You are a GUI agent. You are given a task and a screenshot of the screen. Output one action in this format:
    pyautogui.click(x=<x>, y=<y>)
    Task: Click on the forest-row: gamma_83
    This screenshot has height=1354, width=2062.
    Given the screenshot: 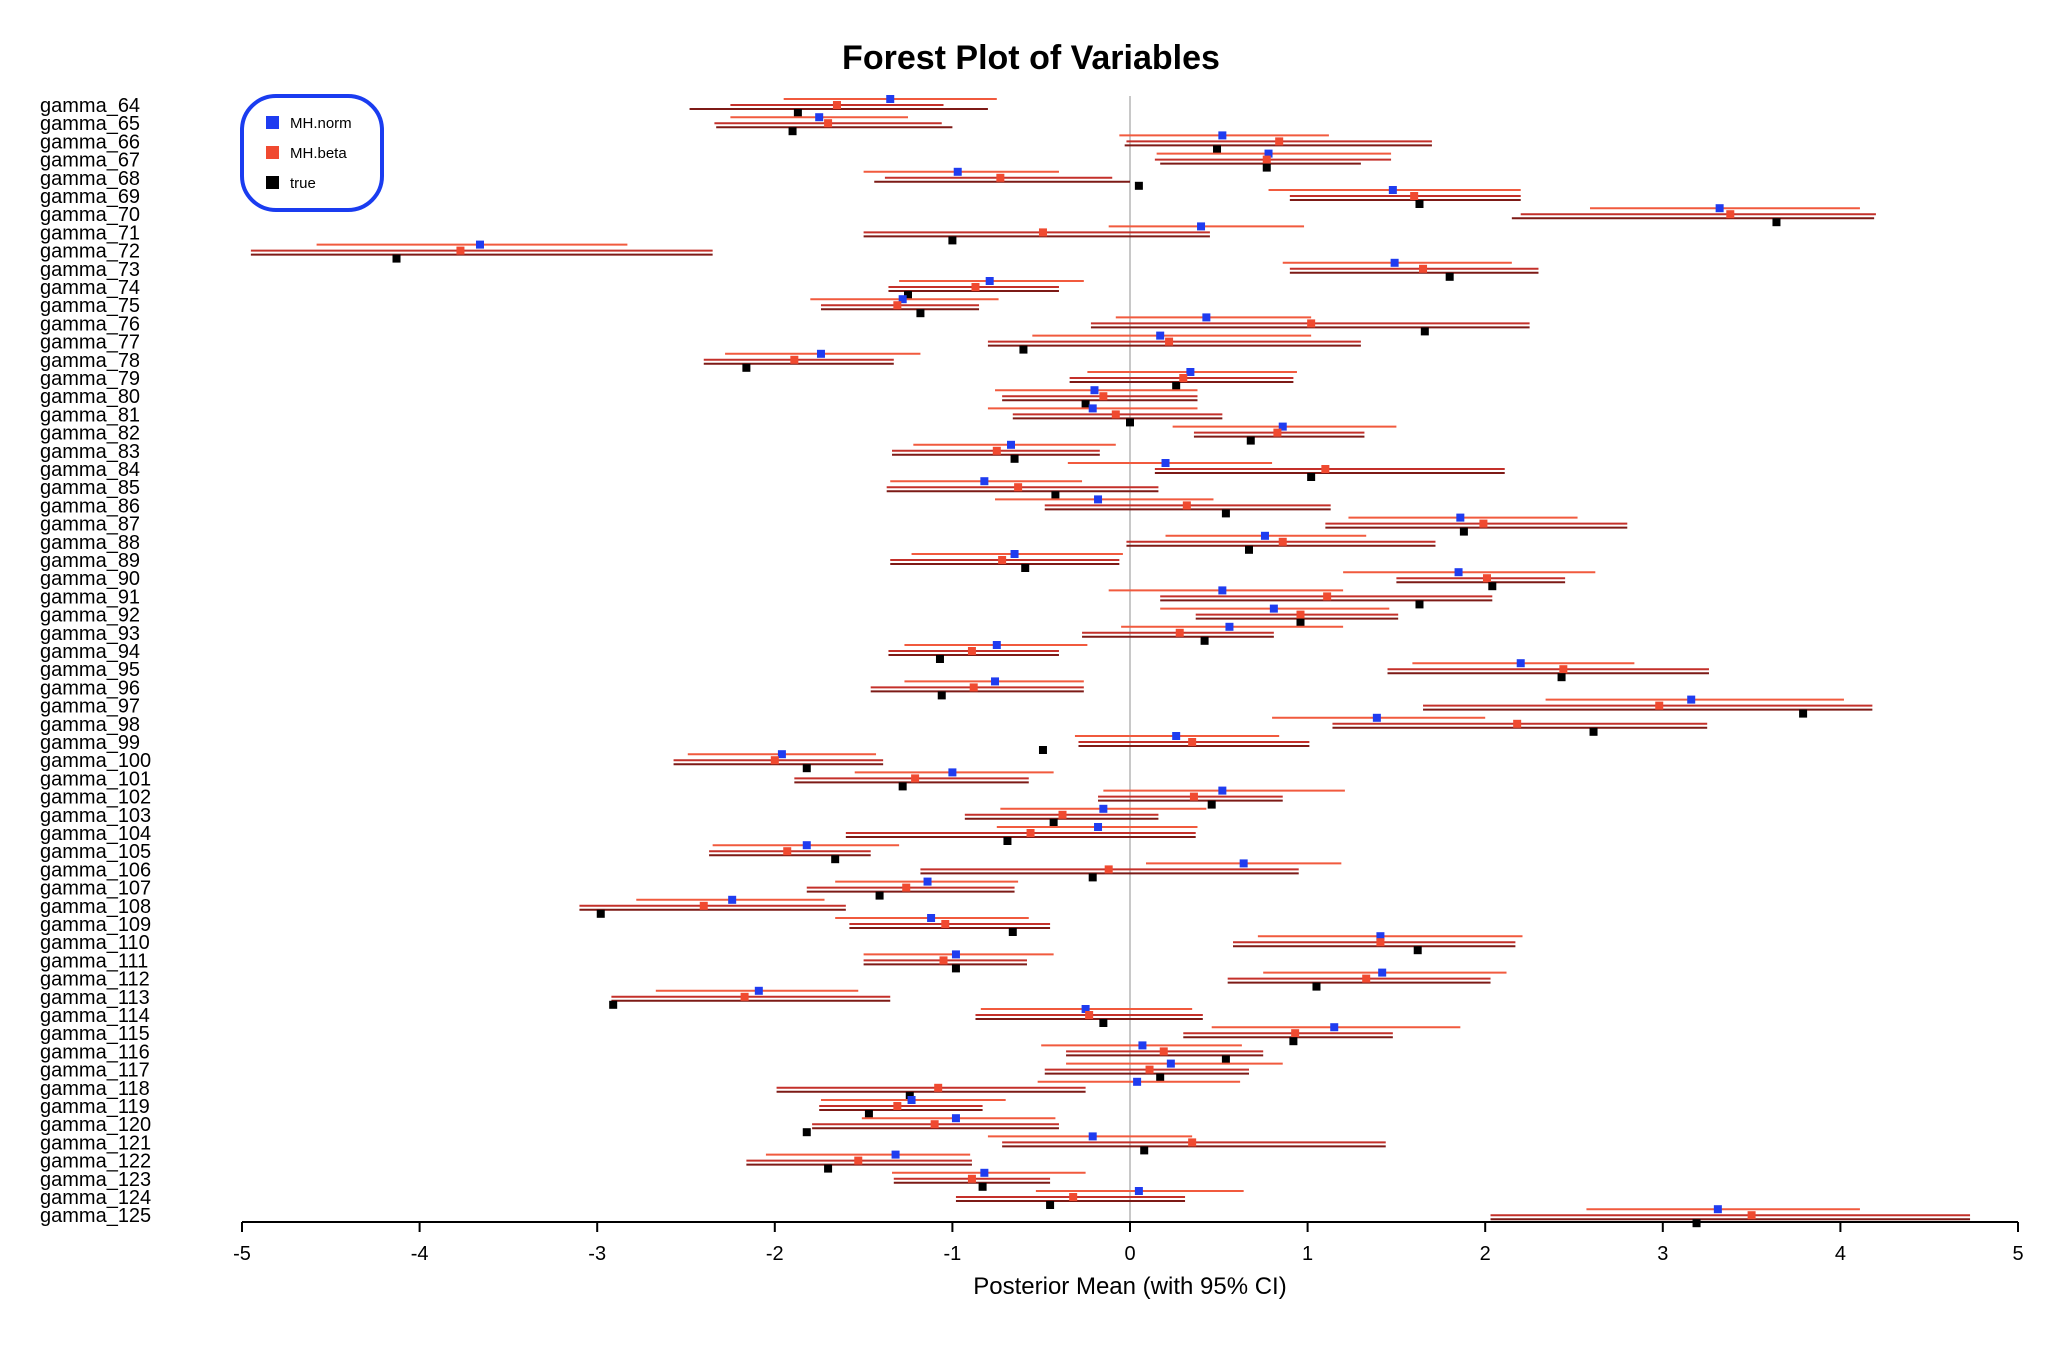 What is the action you would take?
    pyautogui.click(x=578, y=451)
    